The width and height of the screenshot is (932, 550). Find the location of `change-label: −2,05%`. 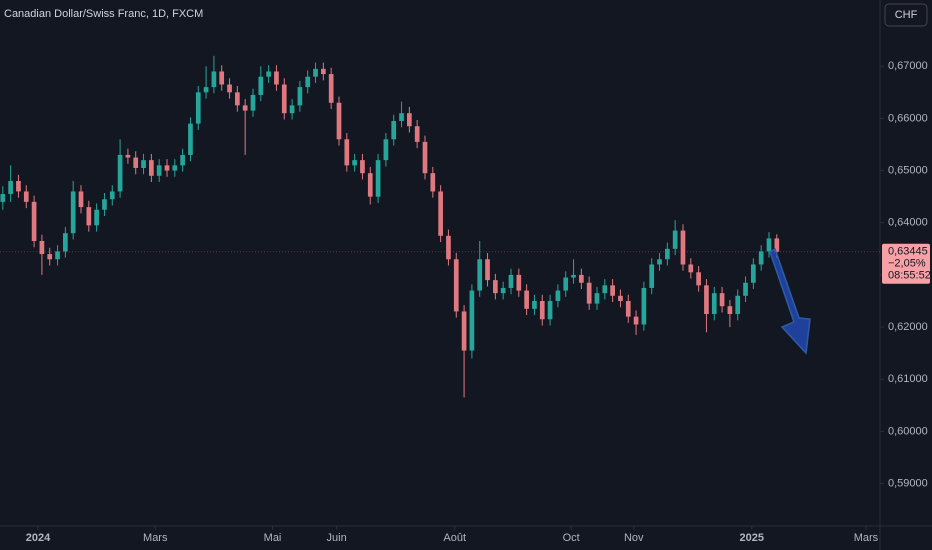

change-label: −2,05% is located at coordinates (907, 264).